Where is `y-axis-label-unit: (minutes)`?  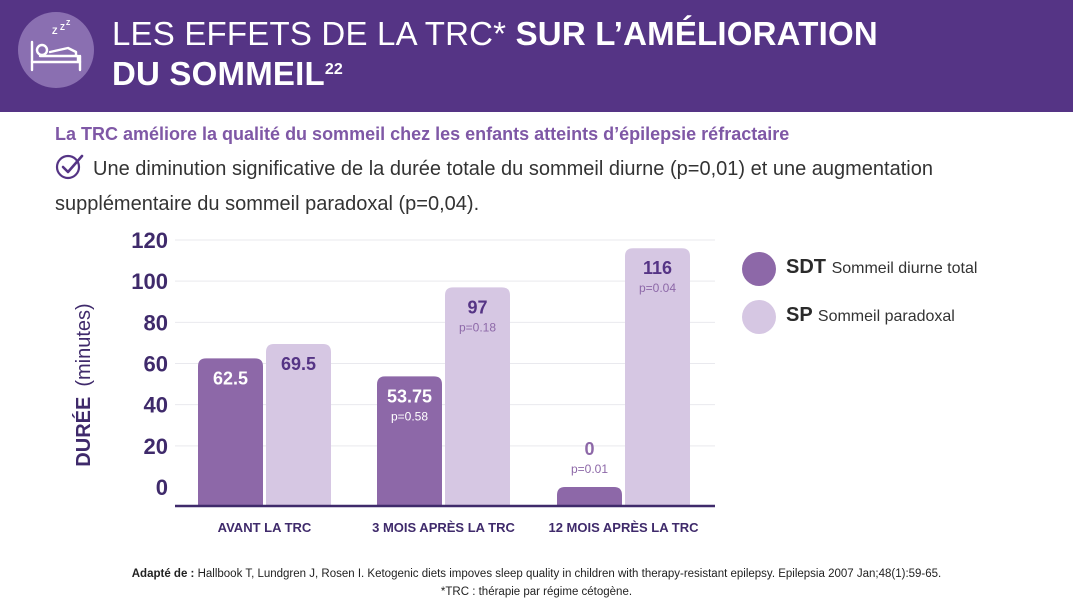
y-axis-label-unit: (minutes) is located at coordinates (84, 344).